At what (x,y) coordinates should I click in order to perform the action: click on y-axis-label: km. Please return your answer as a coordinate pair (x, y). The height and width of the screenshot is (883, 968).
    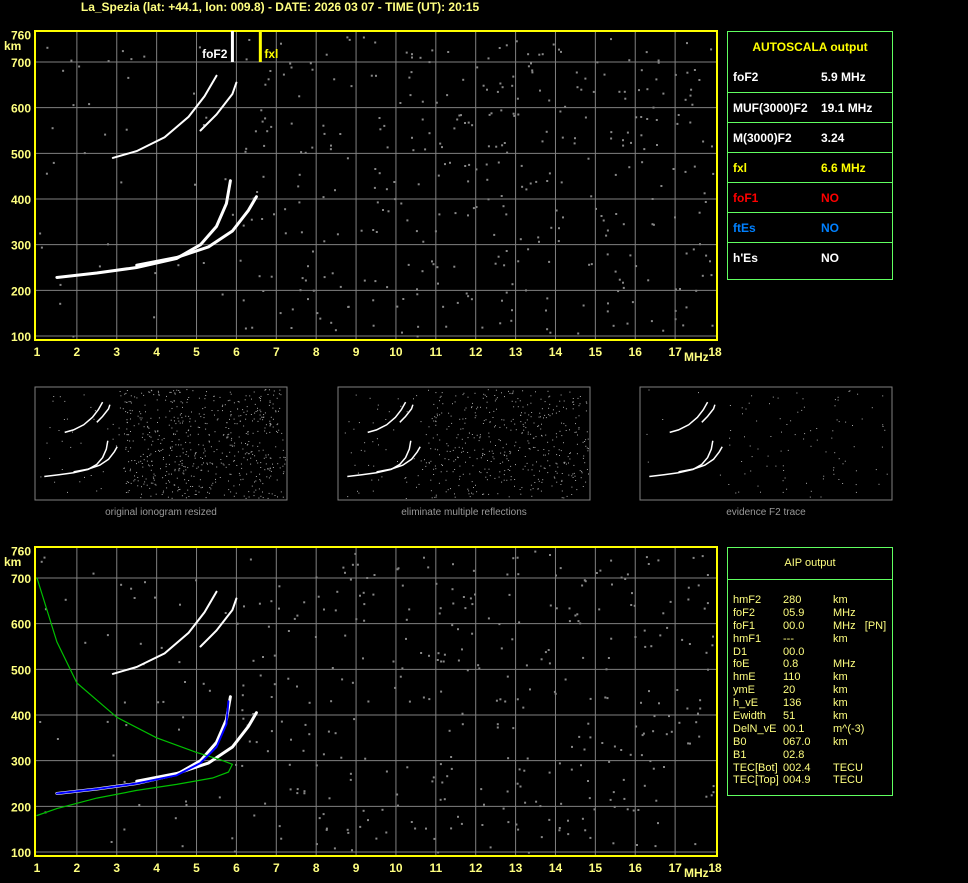
    Looking at the image, I should click on (12, 562).